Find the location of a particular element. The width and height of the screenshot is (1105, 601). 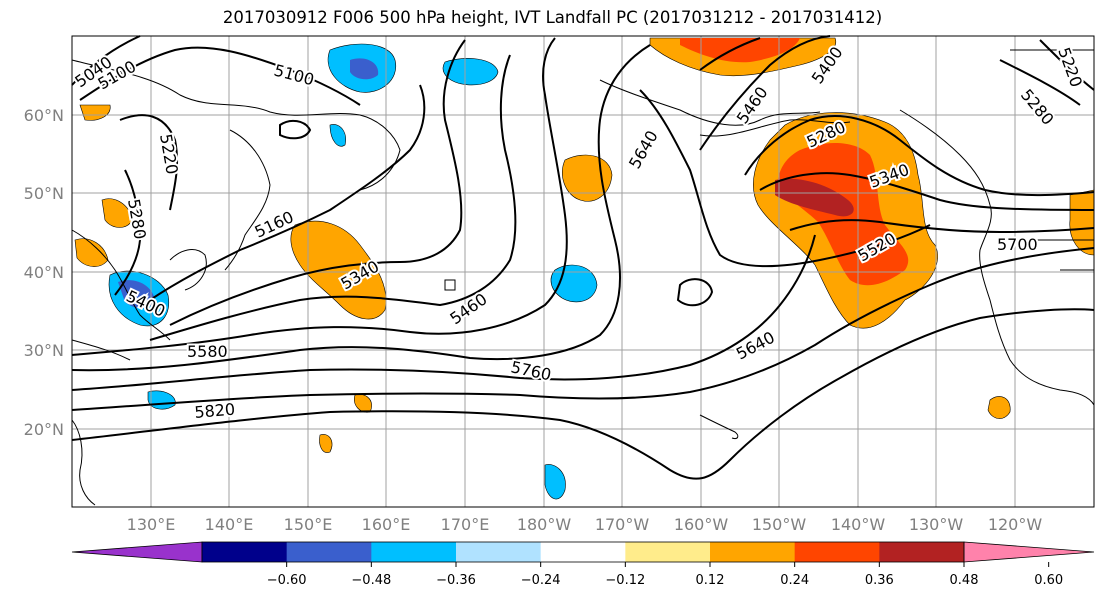

colorbar-tick-label: −0.36 is located at coordinates (456, 580).